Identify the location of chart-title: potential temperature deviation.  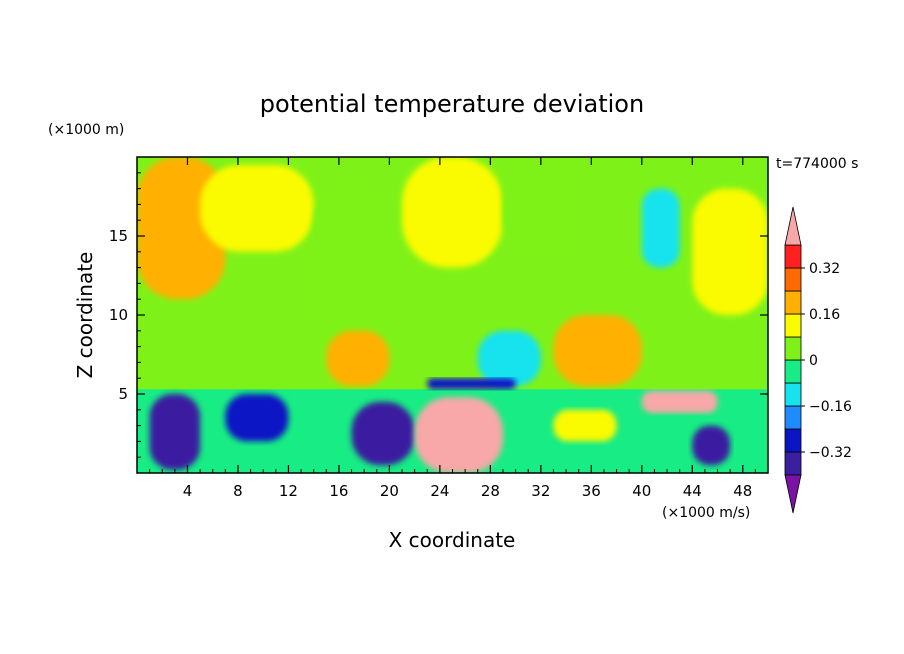
(452, 104).